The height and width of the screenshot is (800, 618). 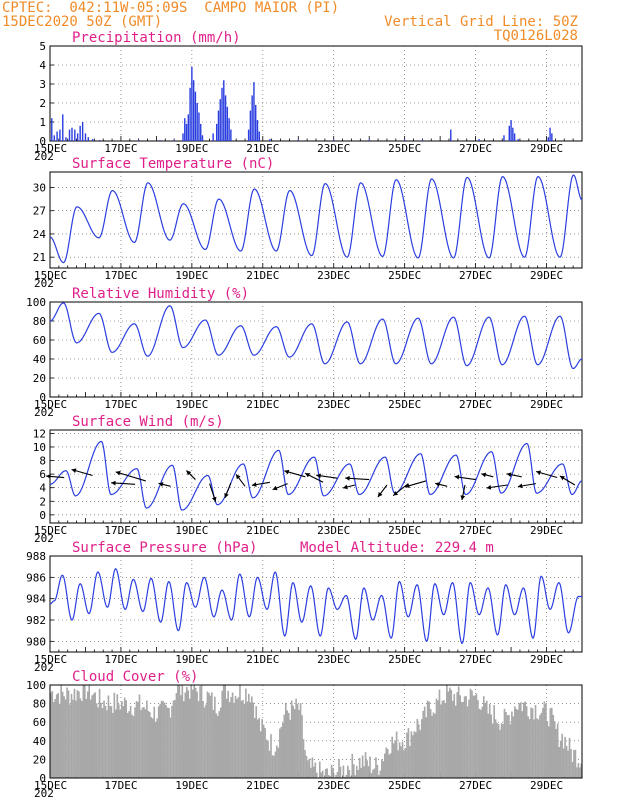 What do you see at coordinates (404, 148) in the screenshot?
I see `x-tick-label: 25DEC` at bounding box center [404, 148].